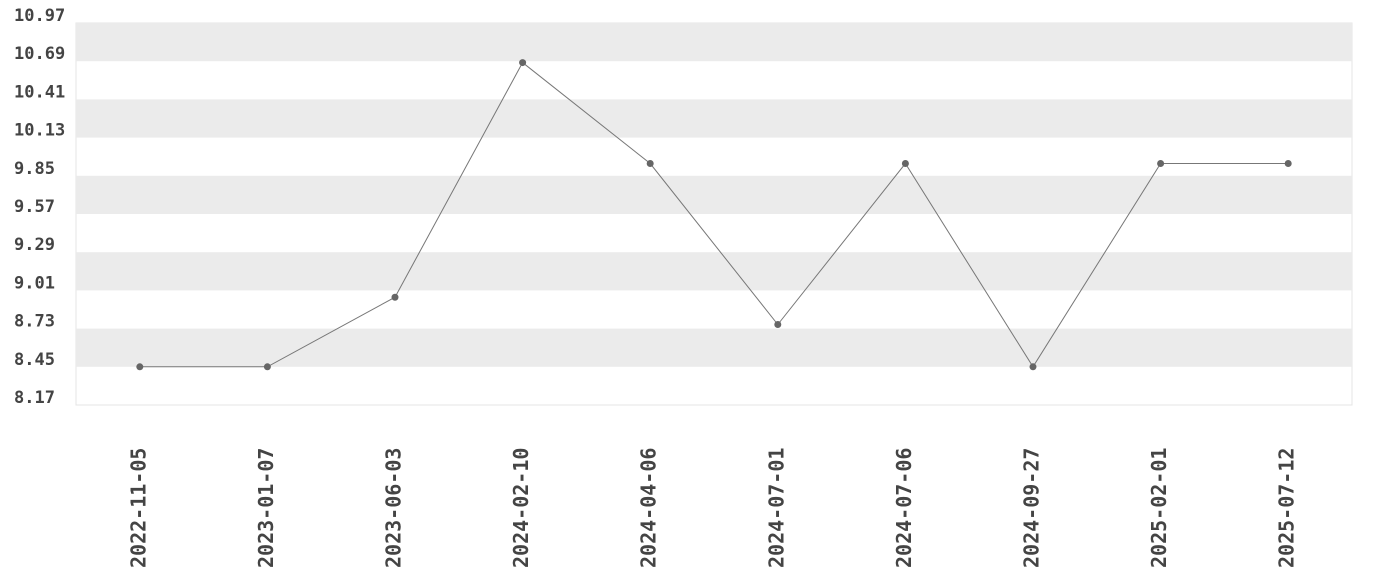 The height and width of the screenshot is (580, 1380). Describe the element at coordinates (1159, 508) in the screenshot. I see `x-tick-label: 2025-02-01` at that location.